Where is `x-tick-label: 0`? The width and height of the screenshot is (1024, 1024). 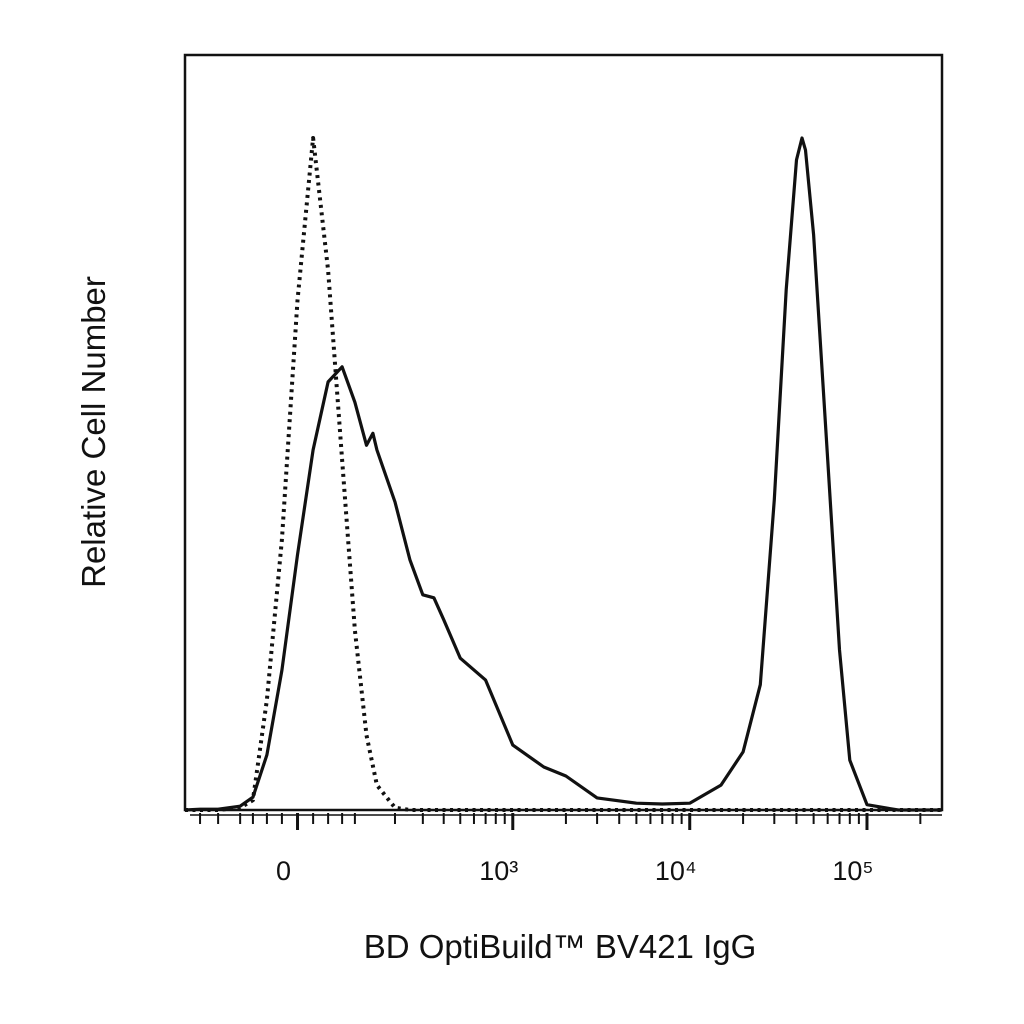 x-tick-label: 0 is located at coordinates (283, 871).